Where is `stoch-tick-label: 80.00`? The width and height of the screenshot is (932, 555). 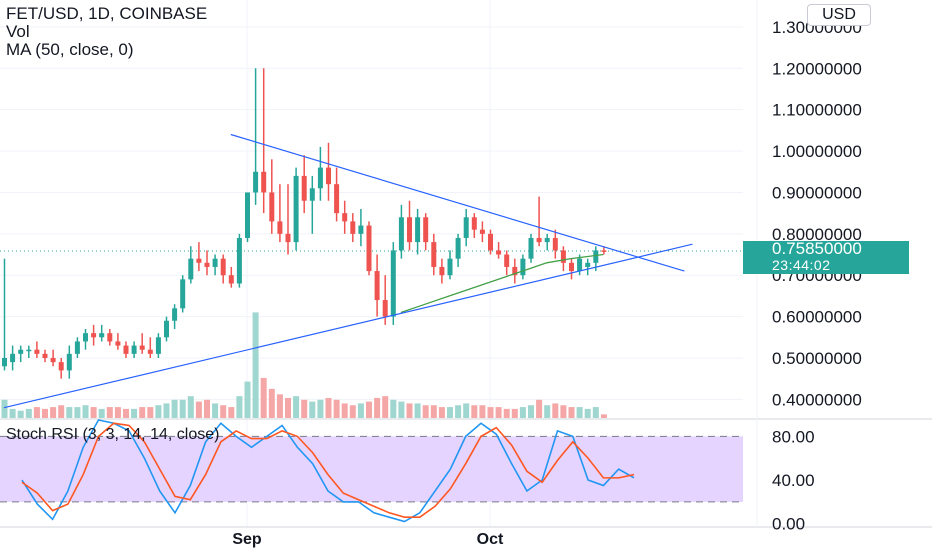 stoch-tick-label: 80.00 is located at coordinates (793, 436).